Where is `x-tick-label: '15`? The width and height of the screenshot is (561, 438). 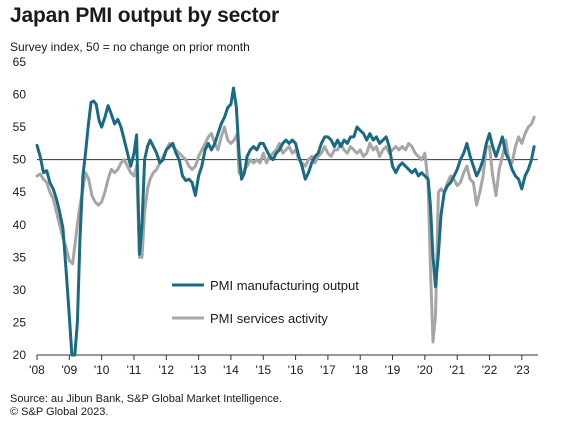 x-tick-label: '15 is located at coordinates (263, 370).